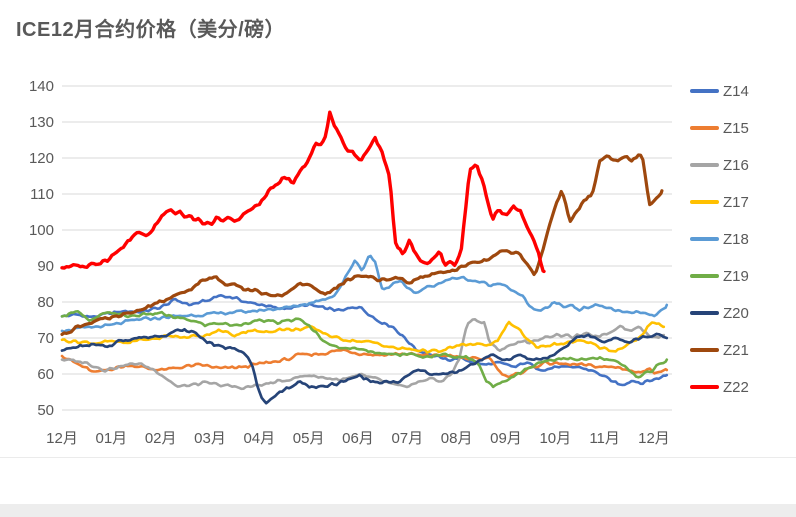  I want to click on legend-swatch-Z21, so click(704, 350).